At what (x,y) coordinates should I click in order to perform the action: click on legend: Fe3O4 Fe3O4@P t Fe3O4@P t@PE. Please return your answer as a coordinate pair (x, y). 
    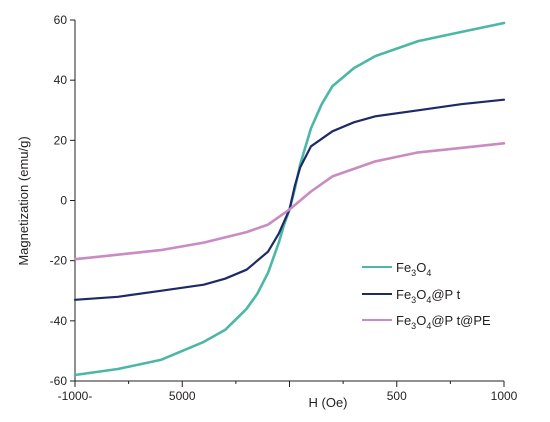
    Looking at the image, I should click on (426, 295).